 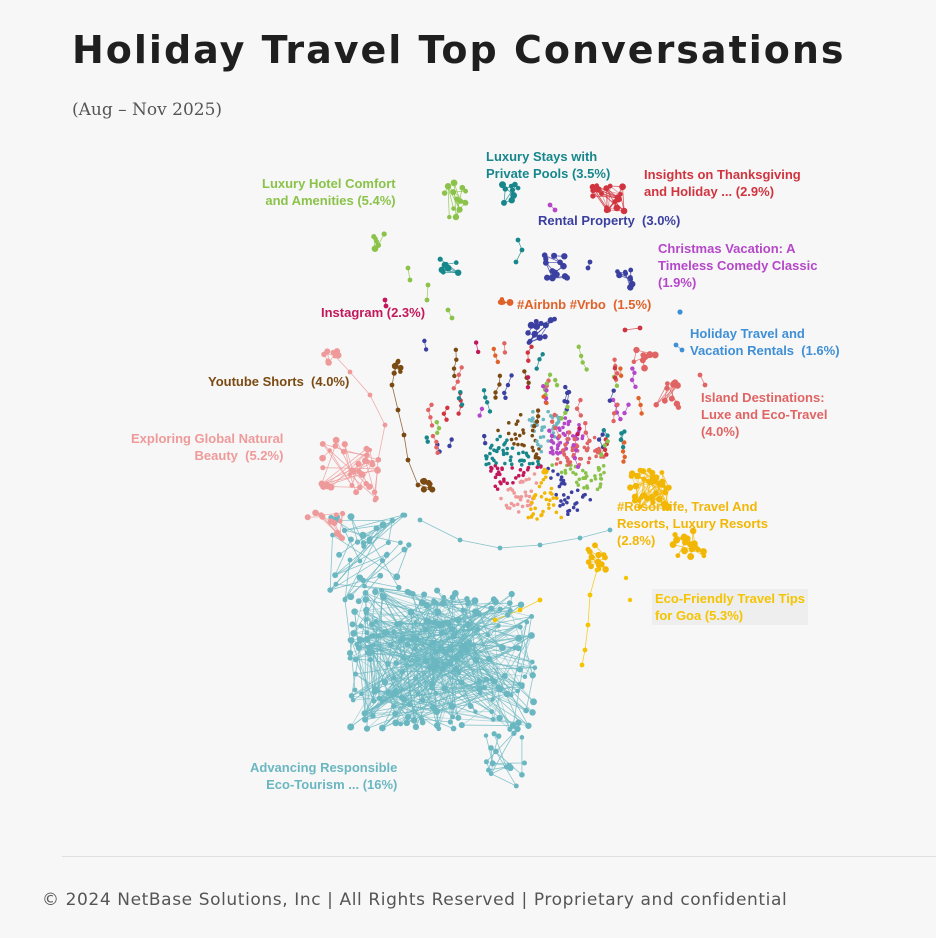 What do you see at coordinates (373, 312) in the screenshot?
I see `cluster-label-instagram: Instagram (2.3%)` at bounding box center [373, 312].